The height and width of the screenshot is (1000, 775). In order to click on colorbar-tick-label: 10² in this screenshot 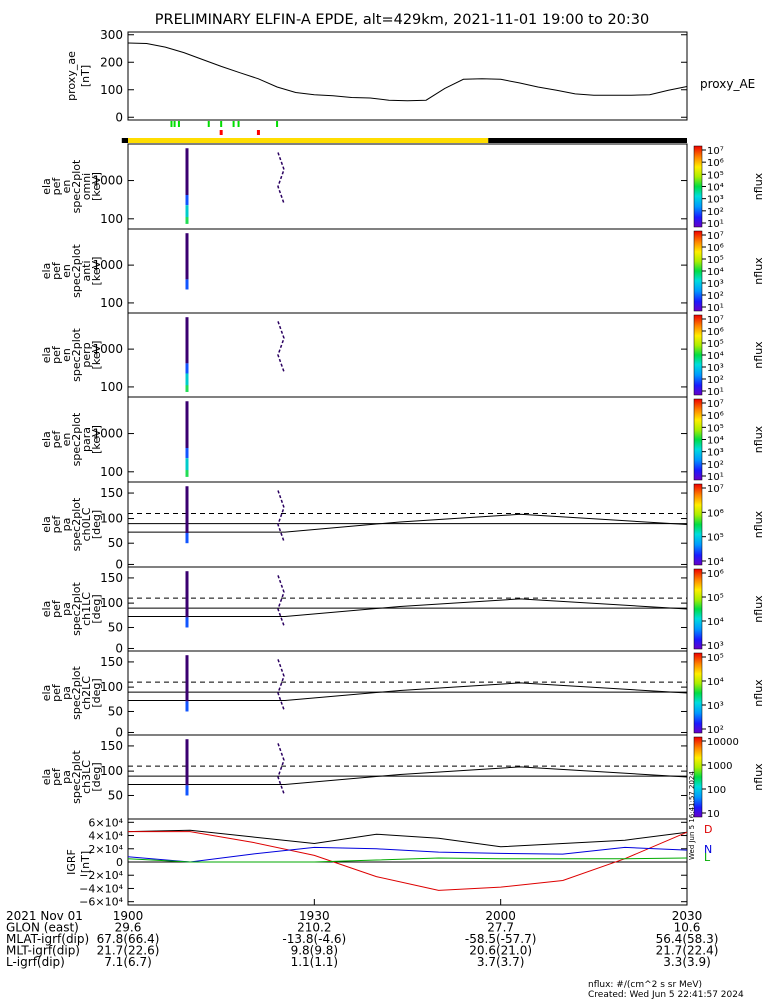, I will do `click(715, 296)`.